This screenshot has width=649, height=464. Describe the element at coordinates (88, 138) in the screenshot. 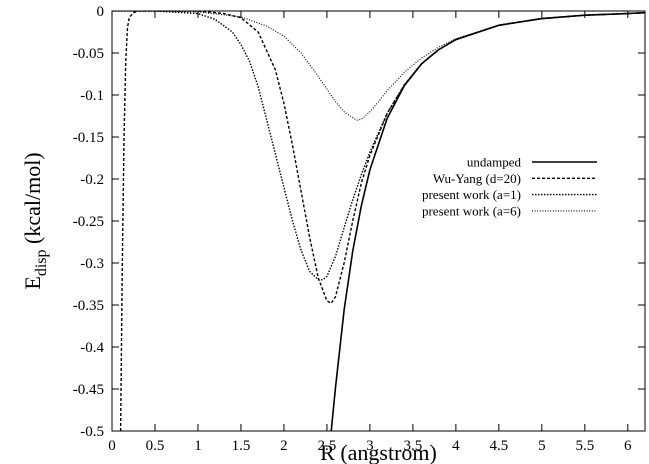

I see `y-tick-label: -0.15` at that location.